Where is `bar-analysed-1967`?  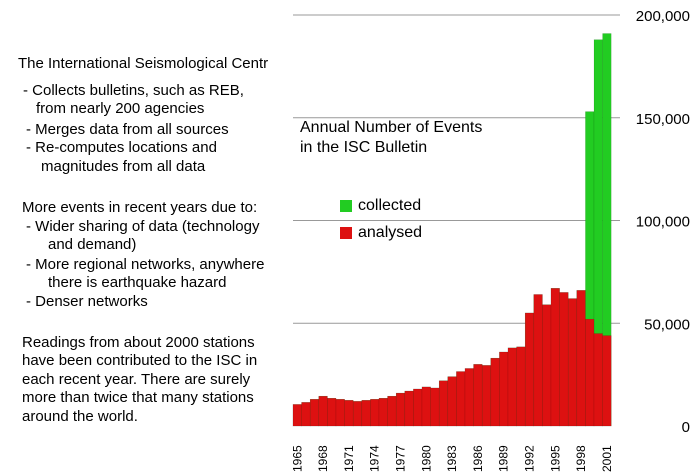 bar-analysed-1967 is located at coordinates (314, 413).